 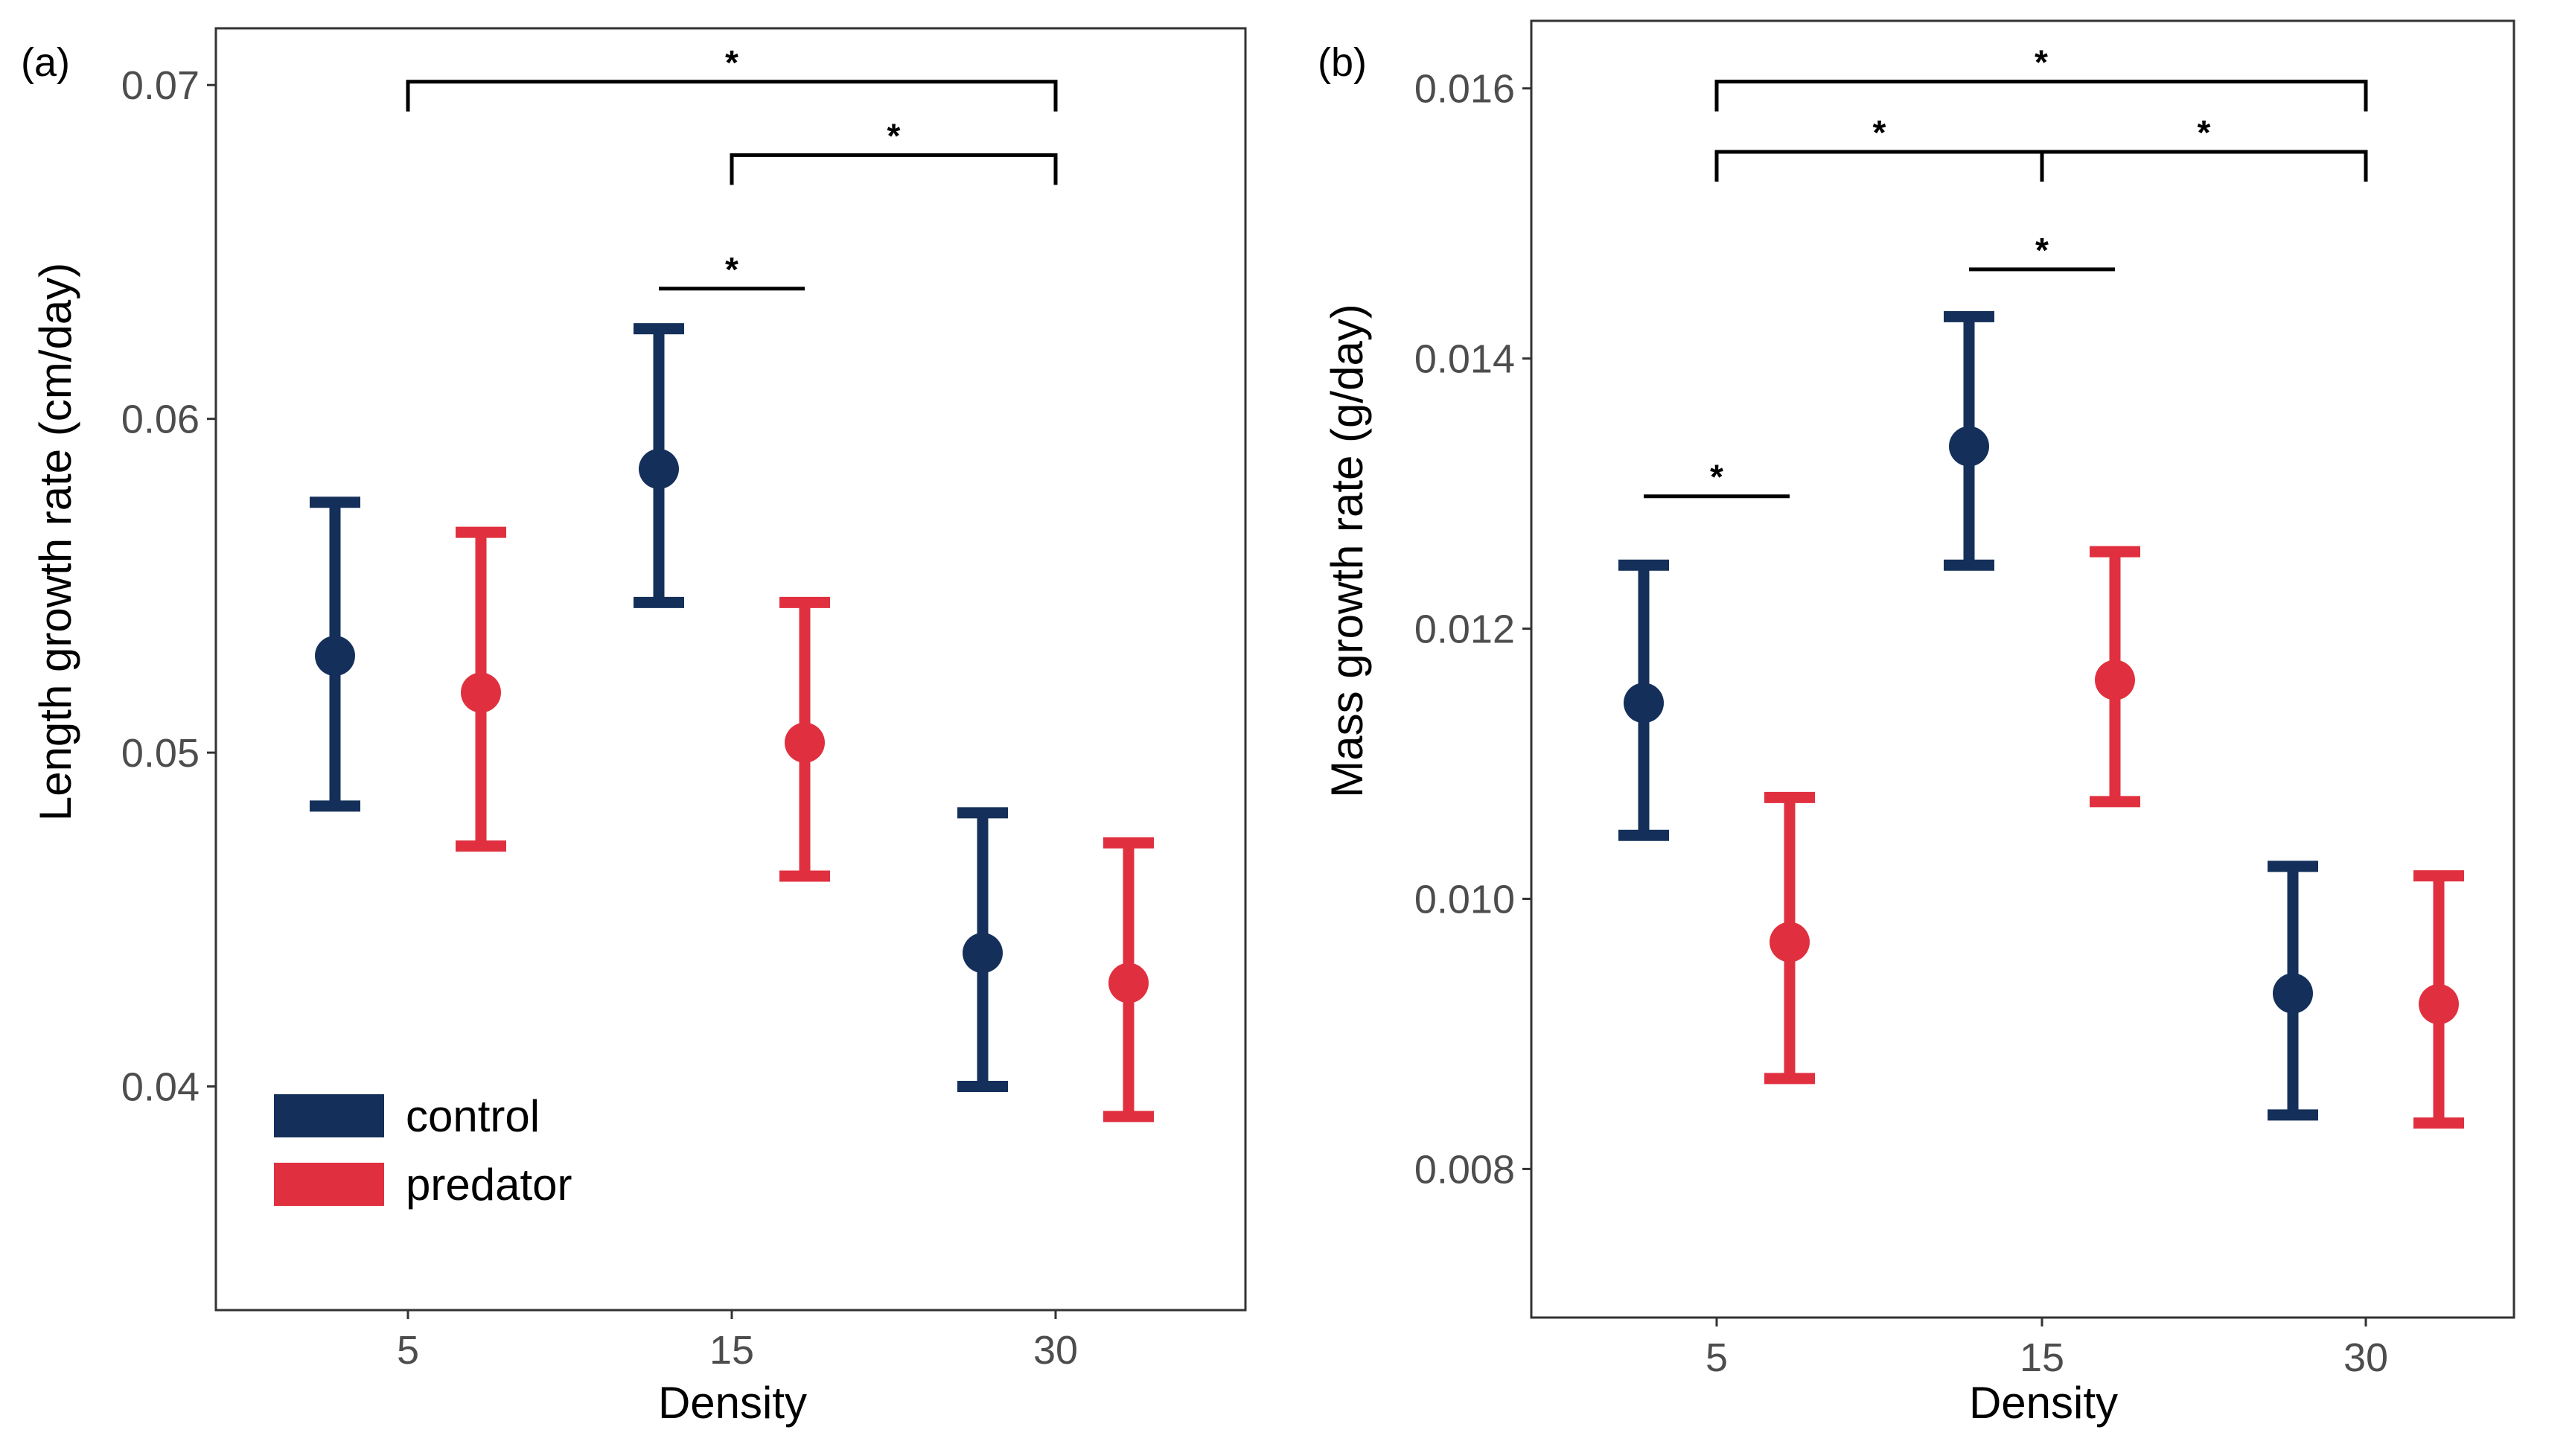 What do you see at coordinates (160, 753) in the screenshot?
I see `y-tick-label: 0.05` at bounding box center [160, 753].